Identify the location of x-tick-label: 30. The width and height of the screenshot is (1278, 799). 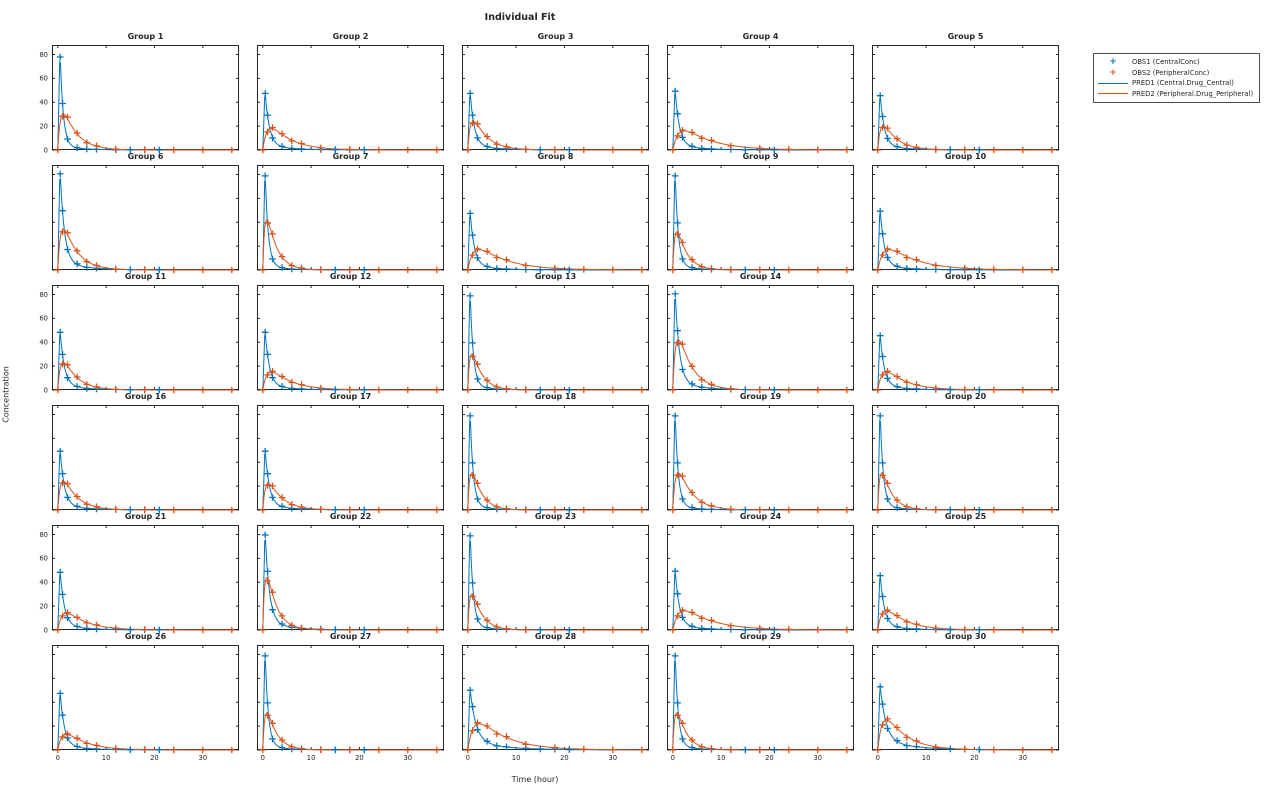
(407, 758).